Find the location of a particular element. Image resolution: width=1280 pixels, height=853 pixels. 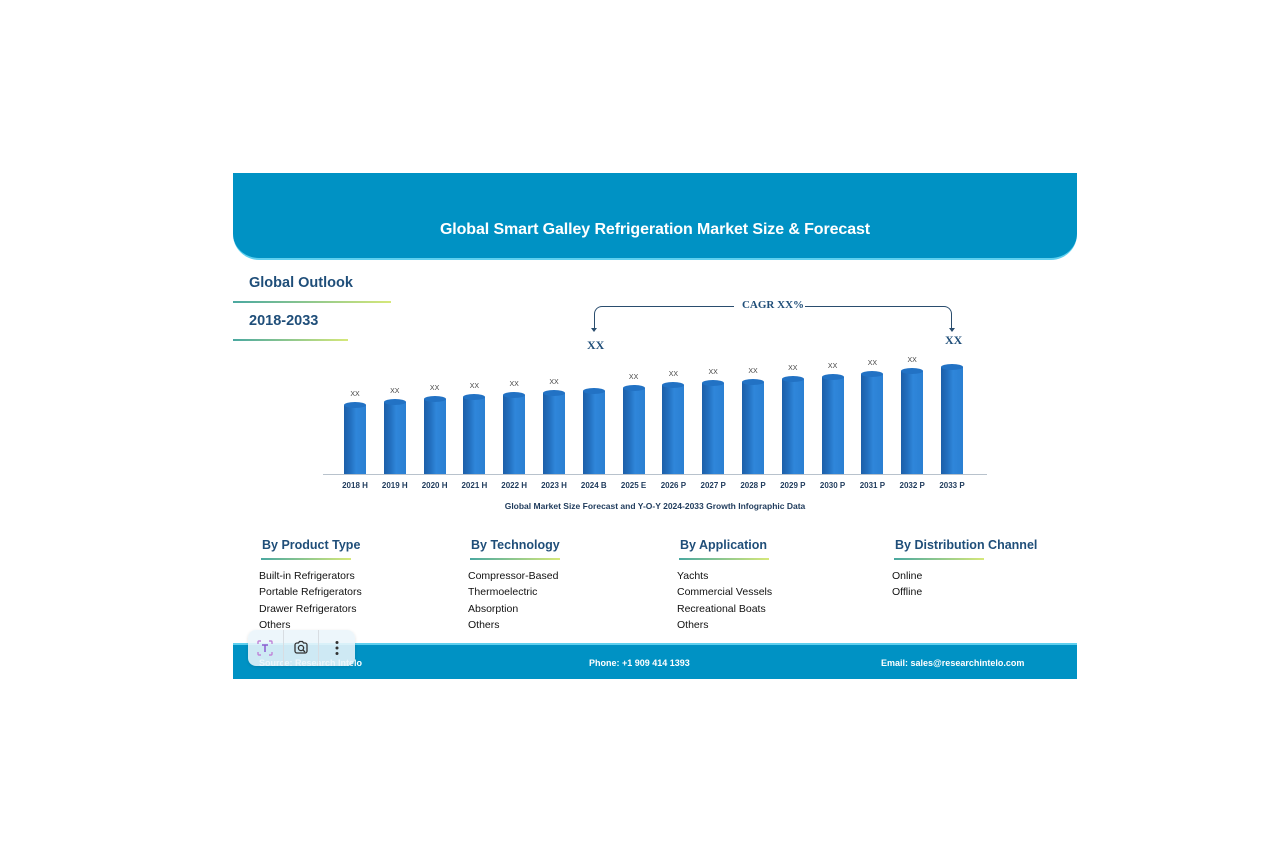

x-axis-tick-label: 2025 E is located at coordinates (633, 485).